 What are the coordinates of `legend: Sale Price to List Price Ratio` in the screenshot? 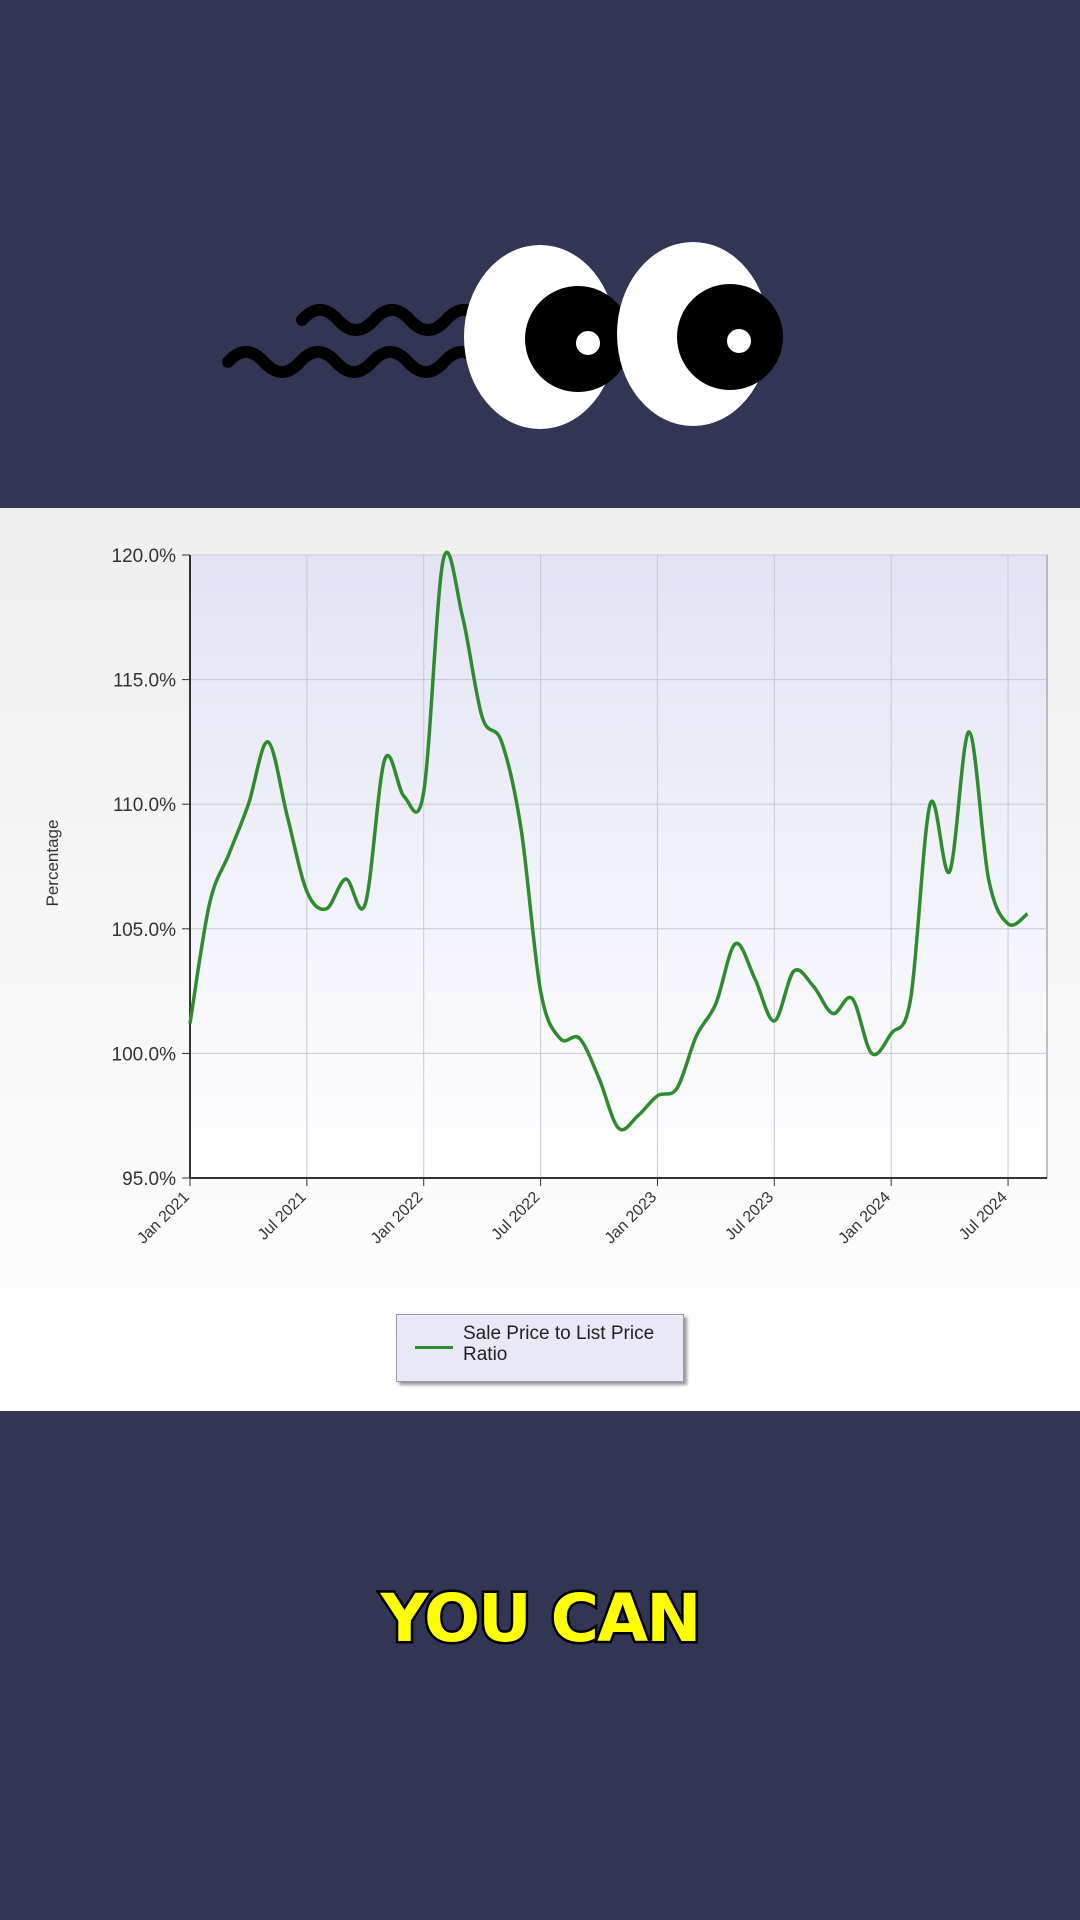 It's located at (540, 1348).